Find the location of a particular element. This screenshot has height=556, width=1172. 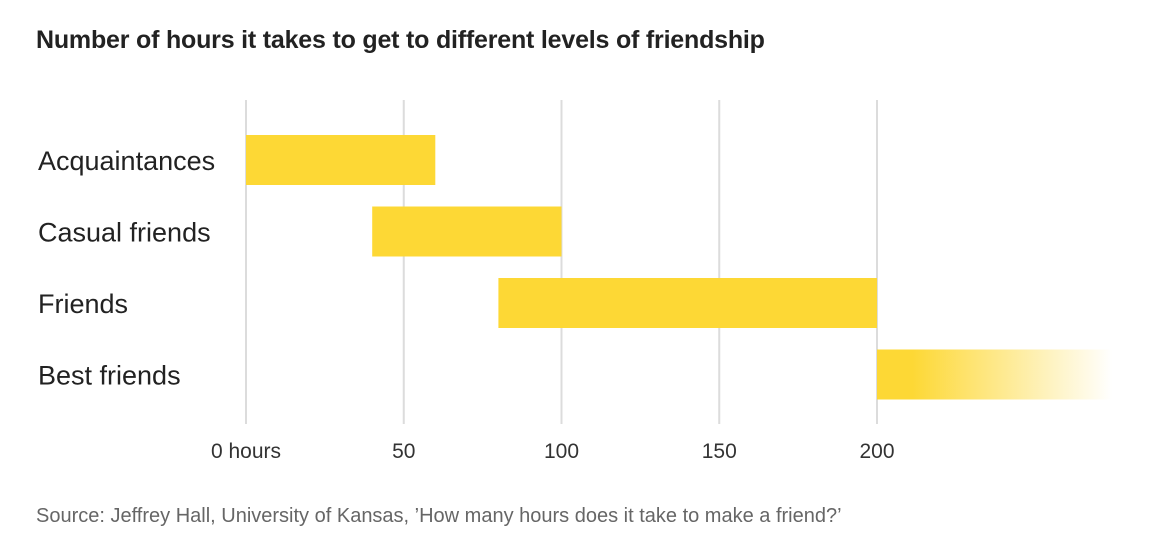

category-label: Casual friends is located at coordinates (124, 233).